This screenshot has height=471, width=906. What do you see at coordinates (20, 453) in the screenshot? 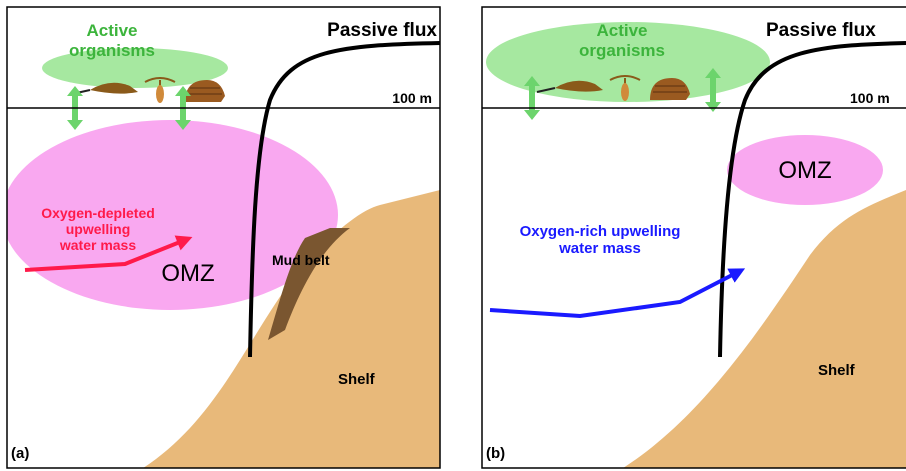
I see `label: (a)` at bounding box center [20, 453].